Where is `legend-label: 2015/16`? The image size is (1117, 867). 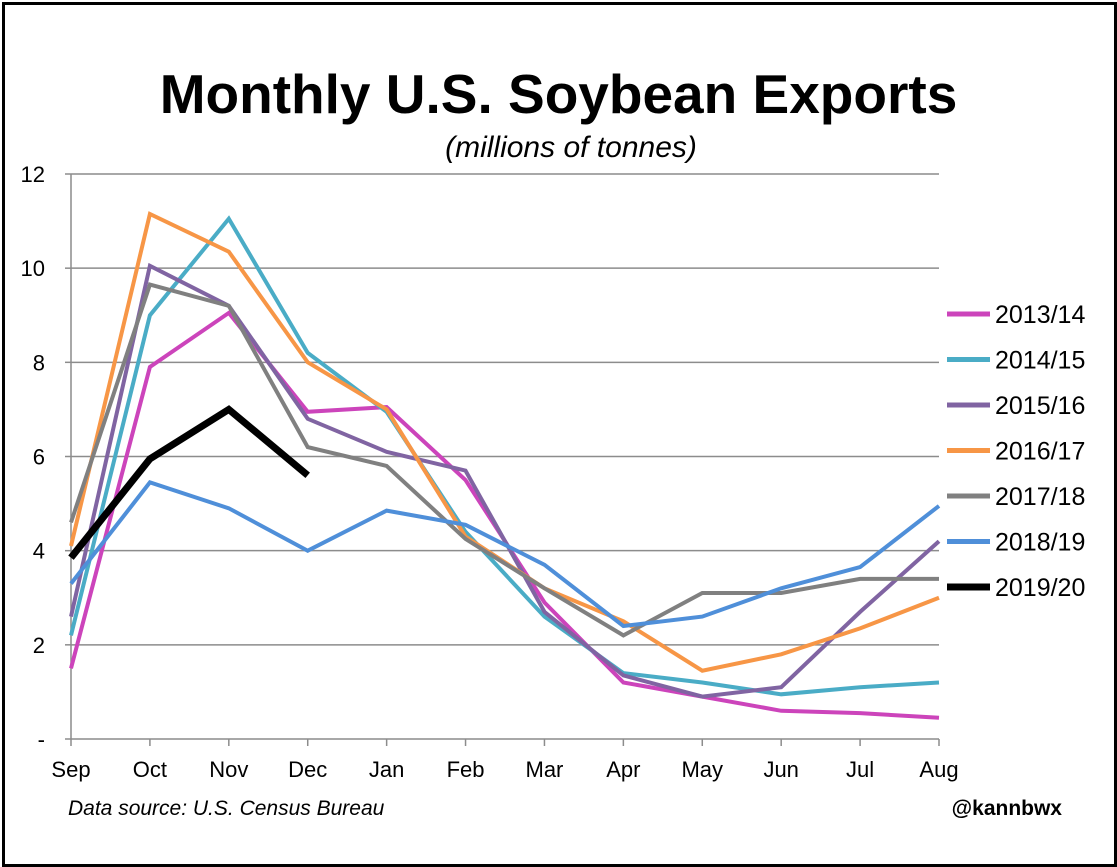
legend-label: 2015/16 is located at coordinates (1040, 406).